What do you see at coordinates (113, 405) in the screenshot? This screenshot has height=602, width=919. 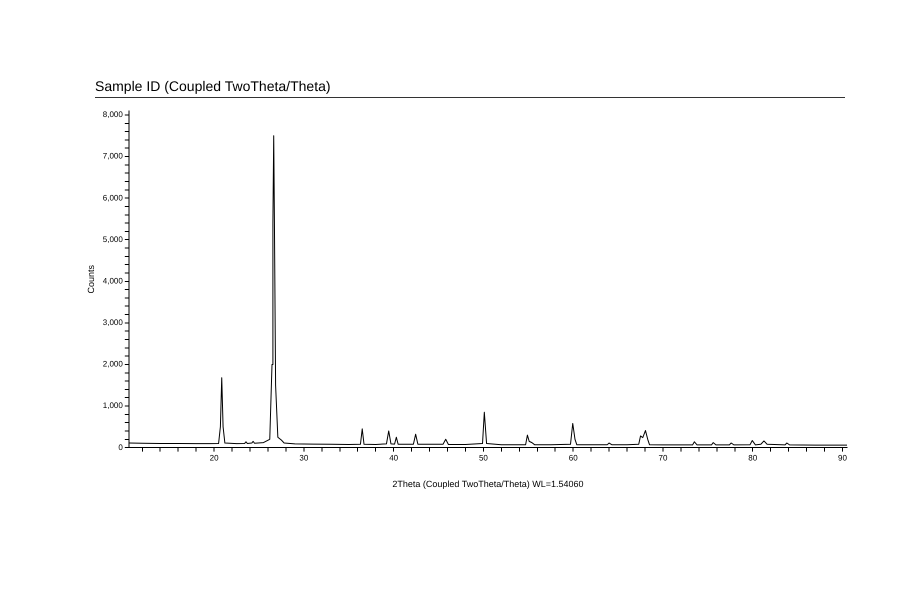 I see `y-tick-label: 1,000` at bounding box center [113, 405].